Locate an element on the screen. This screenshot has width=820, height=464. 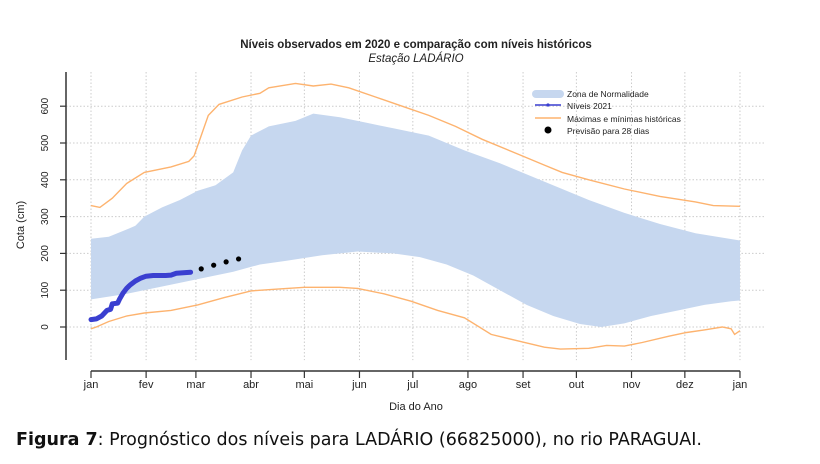
levels-2021-line is located at coordinates (141, 296).